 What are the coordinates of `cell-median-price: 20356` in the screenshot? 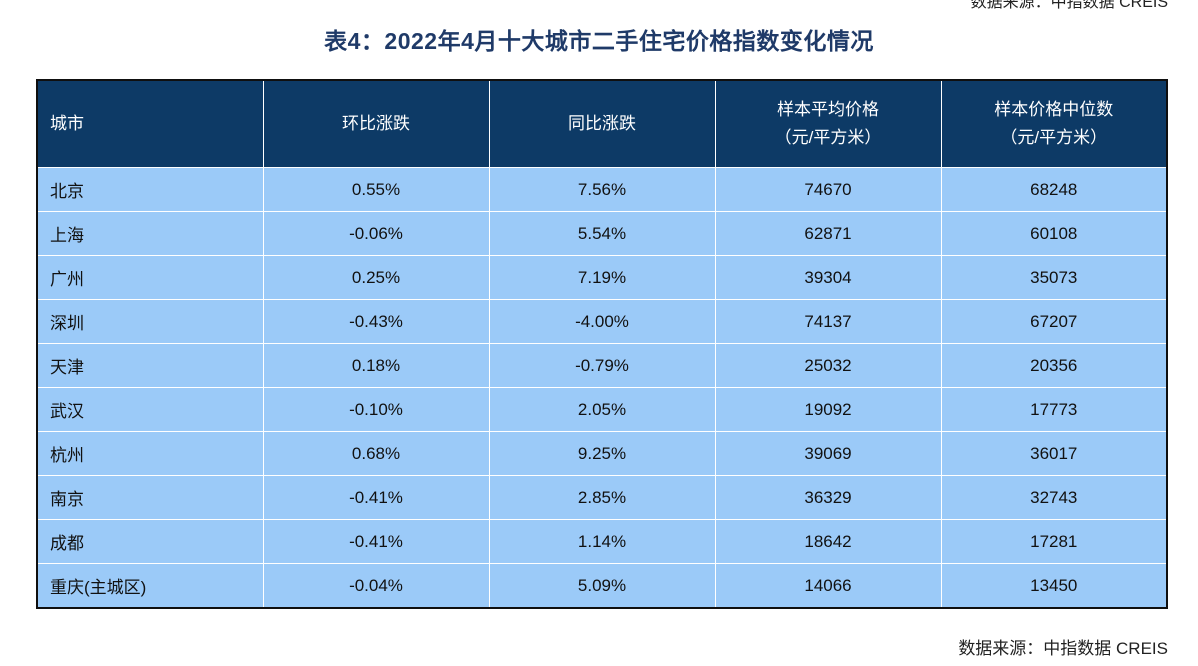 It's located at (1054, 365).